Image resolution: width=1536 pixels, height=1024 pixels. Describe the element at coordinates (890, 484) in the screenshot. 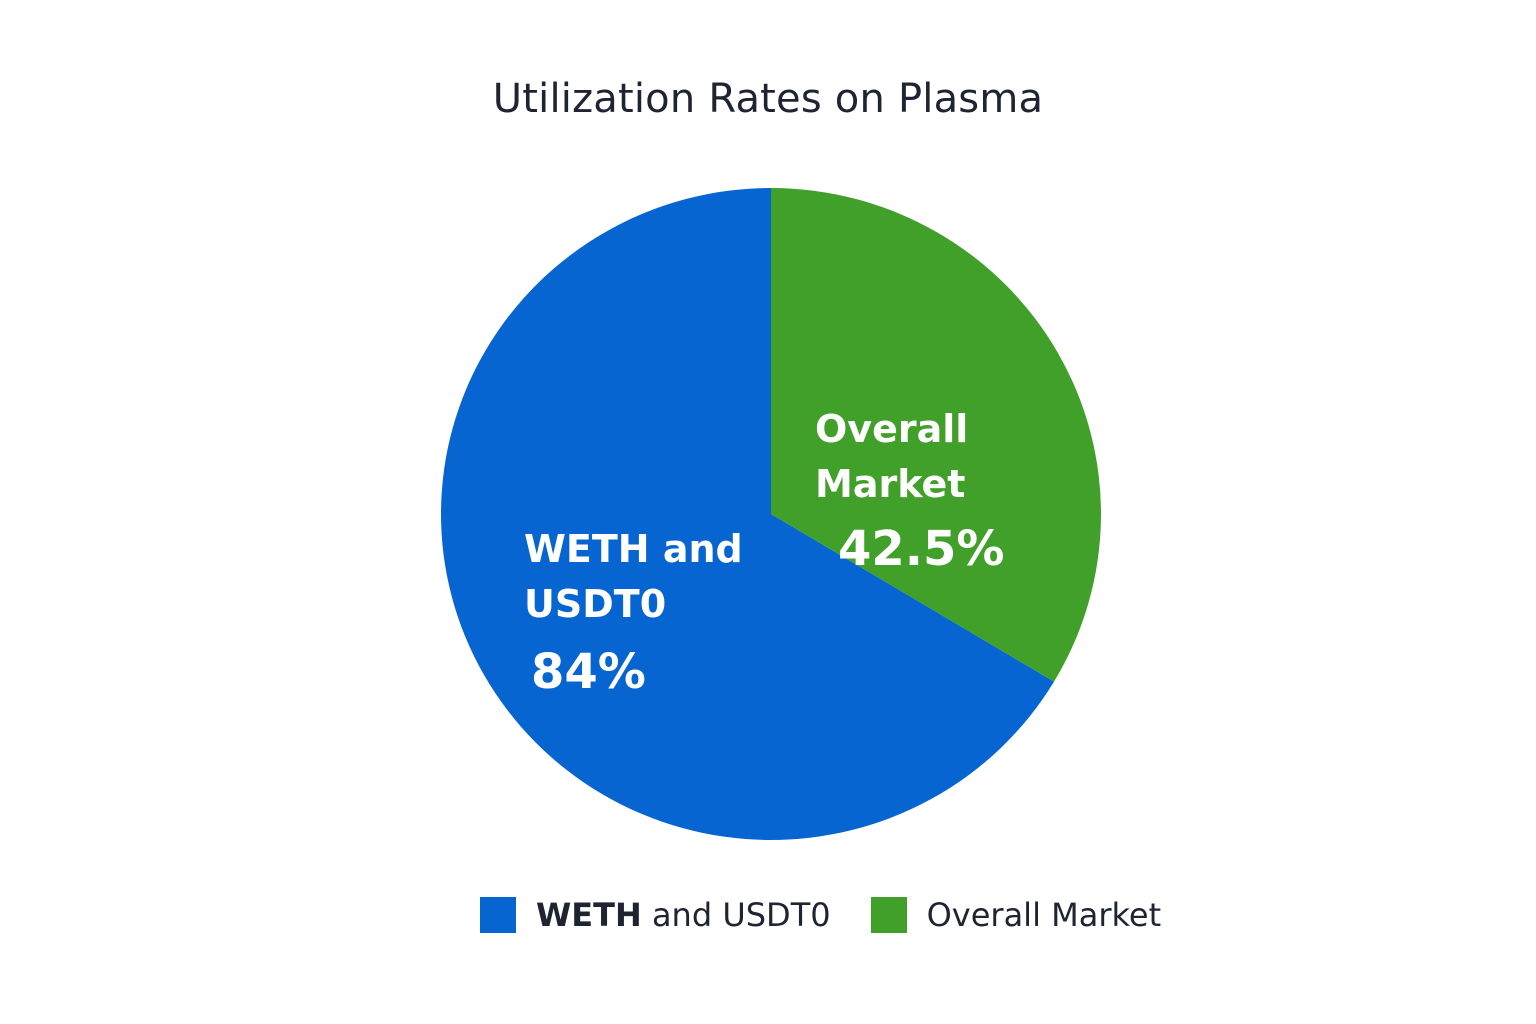

I see `slice-label-overall-market-line2: Market` at that location.